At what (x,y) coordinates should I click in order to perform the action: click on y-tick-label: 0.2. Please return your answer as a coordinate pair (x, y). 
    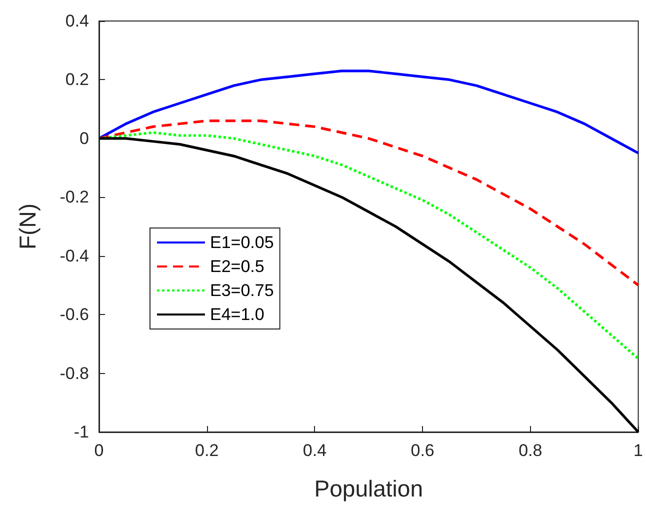
    Looking at the image, I should click on (77, 80).